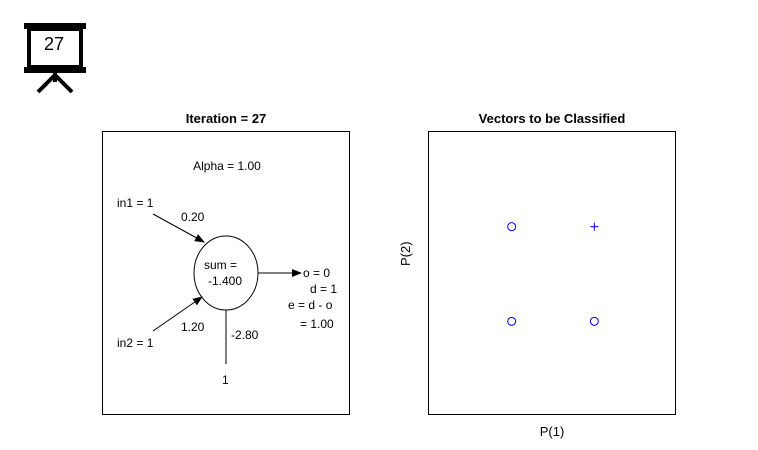  I want to click on plot-canvas, so click(591, 229).